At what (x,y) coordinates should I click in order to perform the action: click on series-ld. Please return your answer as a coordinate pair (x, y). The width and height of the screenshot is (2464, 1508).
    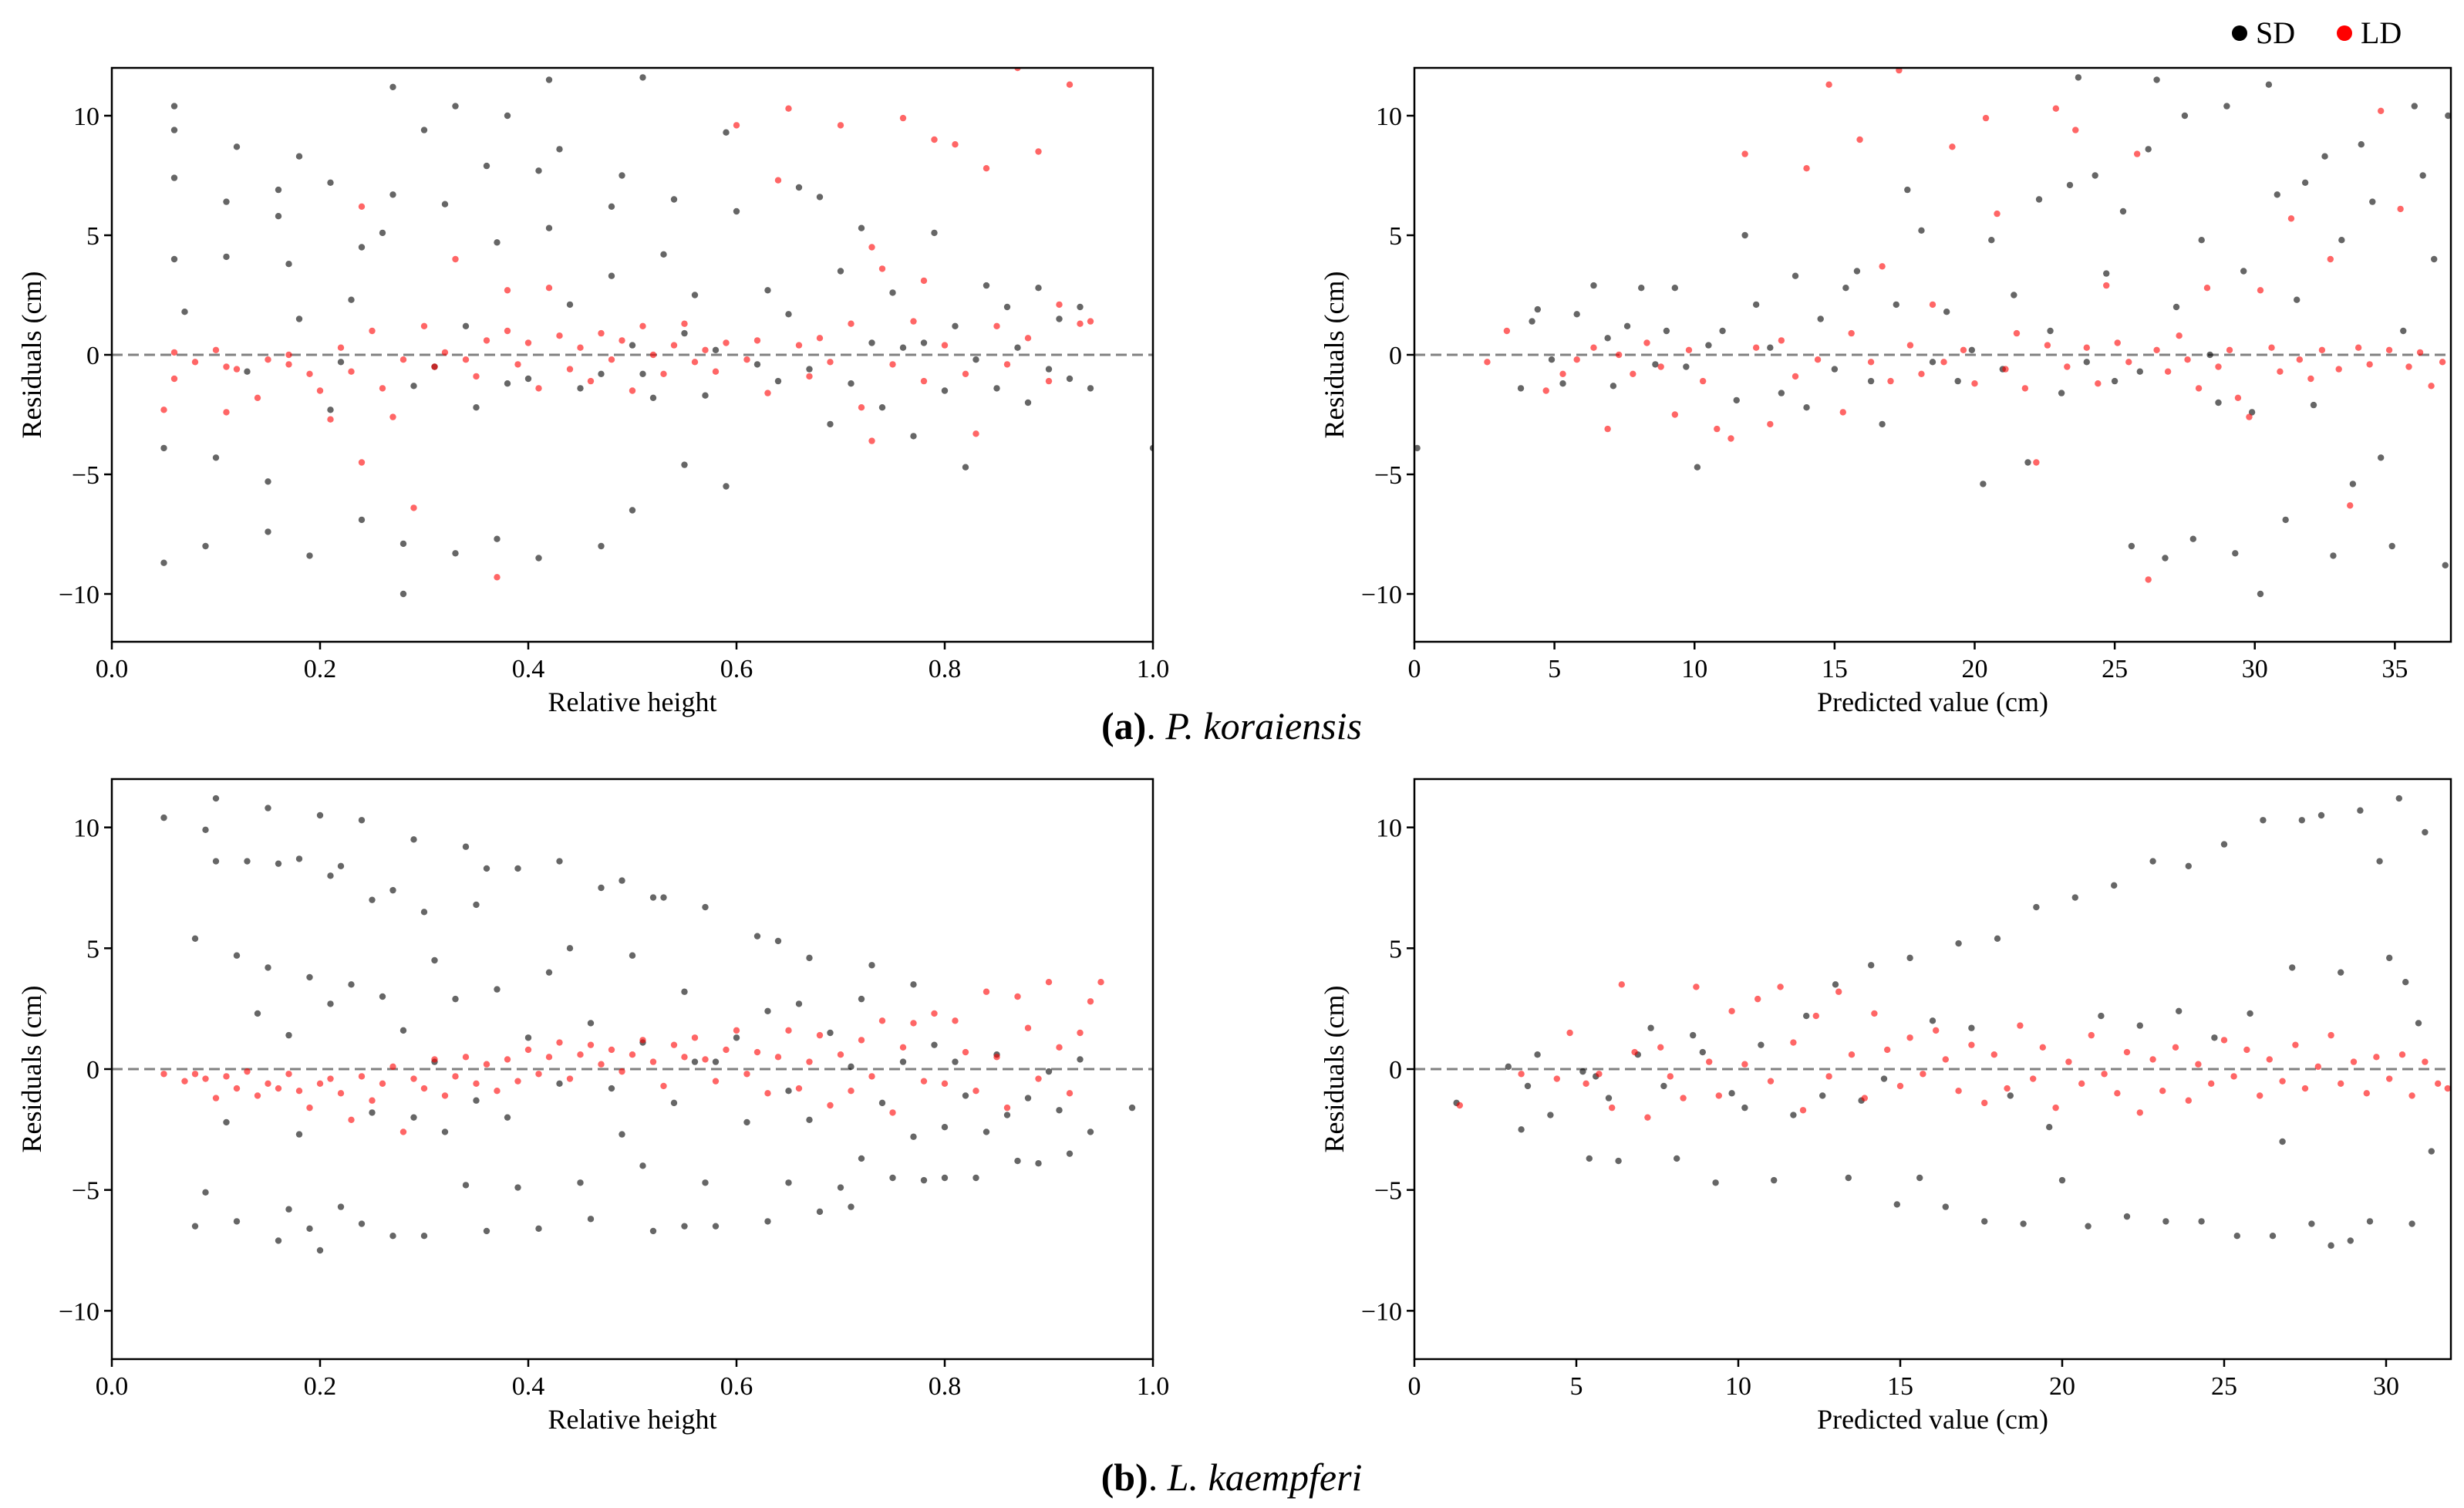
    Looking at the image, I should click on (632, 1057).